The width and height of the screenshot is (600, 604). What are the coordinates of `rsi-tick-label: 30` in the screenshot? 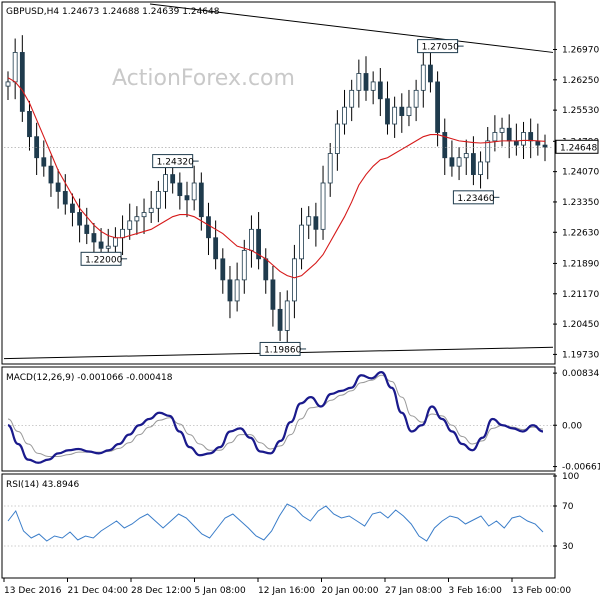 It's located at (568, 547).